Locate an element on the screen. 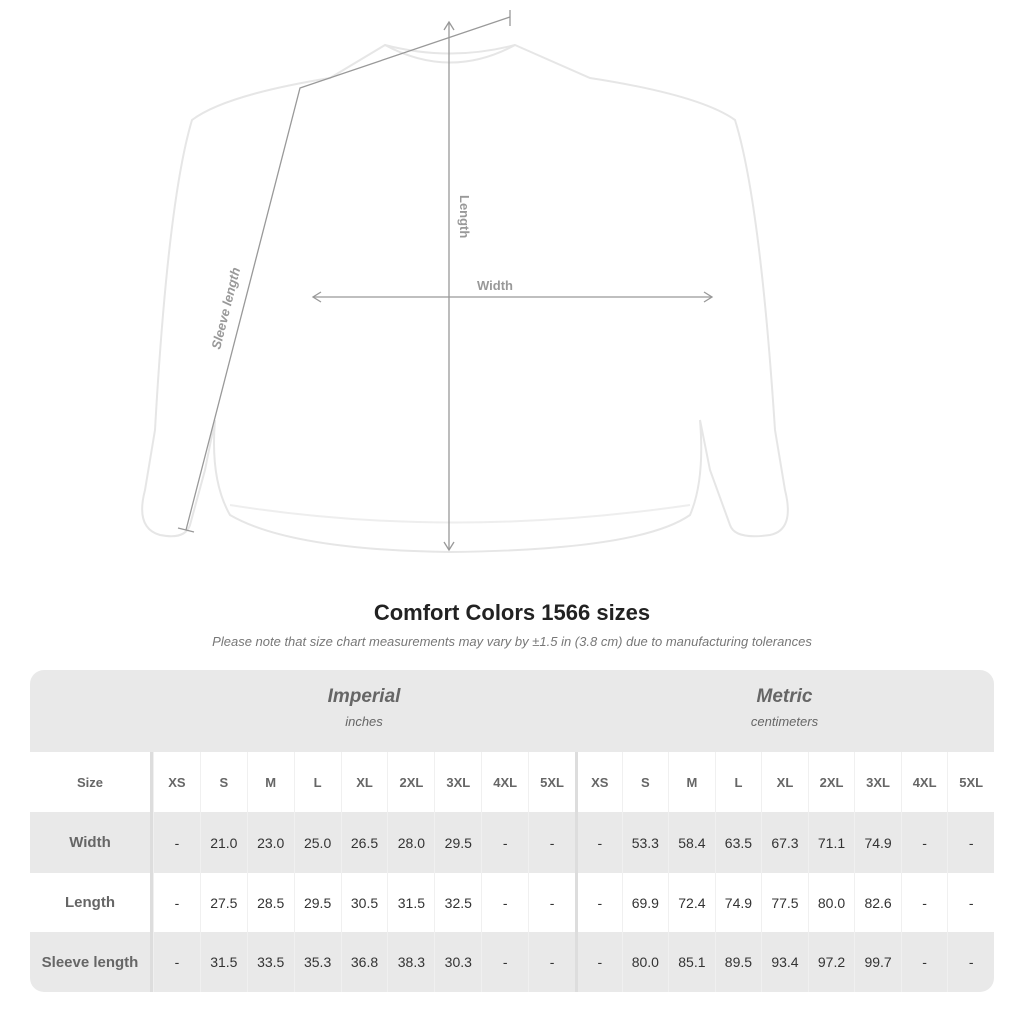  imperial-unit: inches is located at coordinates (364, 721).